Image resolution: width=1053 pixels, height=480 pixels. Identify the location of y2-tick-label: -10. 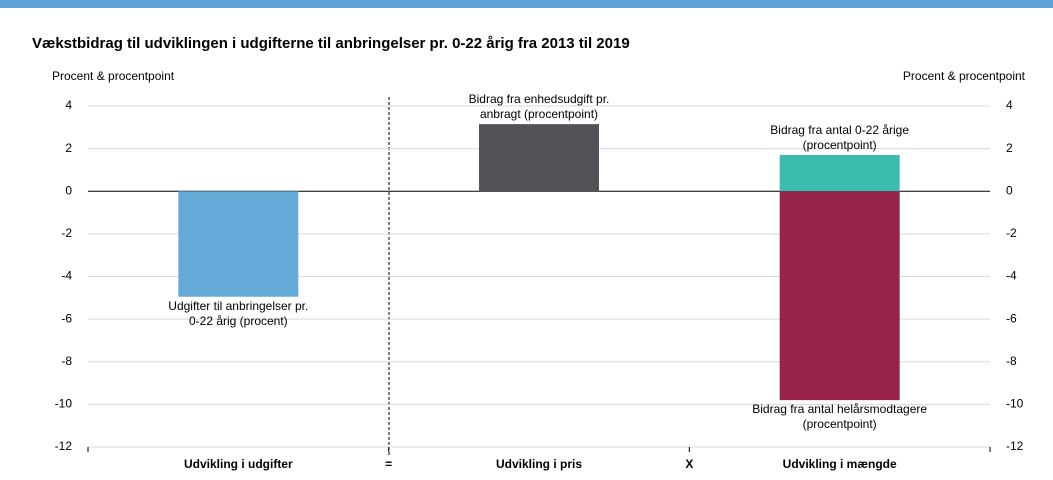
(1015, 404).